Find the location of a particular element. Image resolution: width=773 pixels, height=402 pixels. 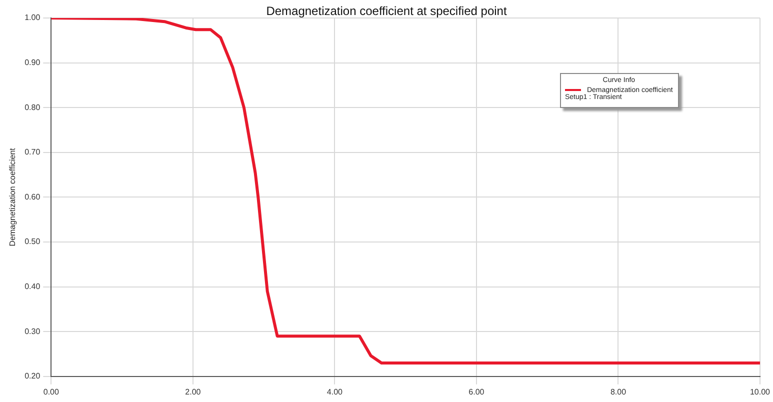

y-tick-label: 0.50 is located at coordinates (32, 241).